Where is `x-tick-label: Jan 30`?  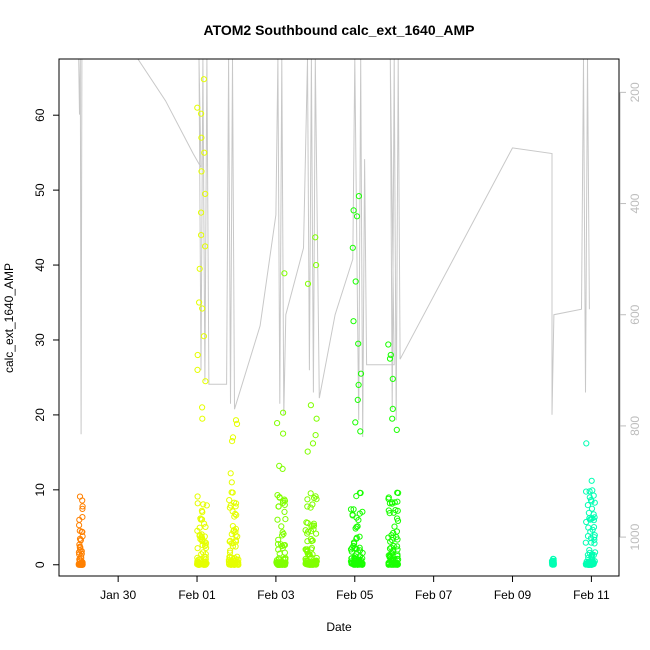
x-tick-label: Jan 30 is located at coordinates (118, 595).